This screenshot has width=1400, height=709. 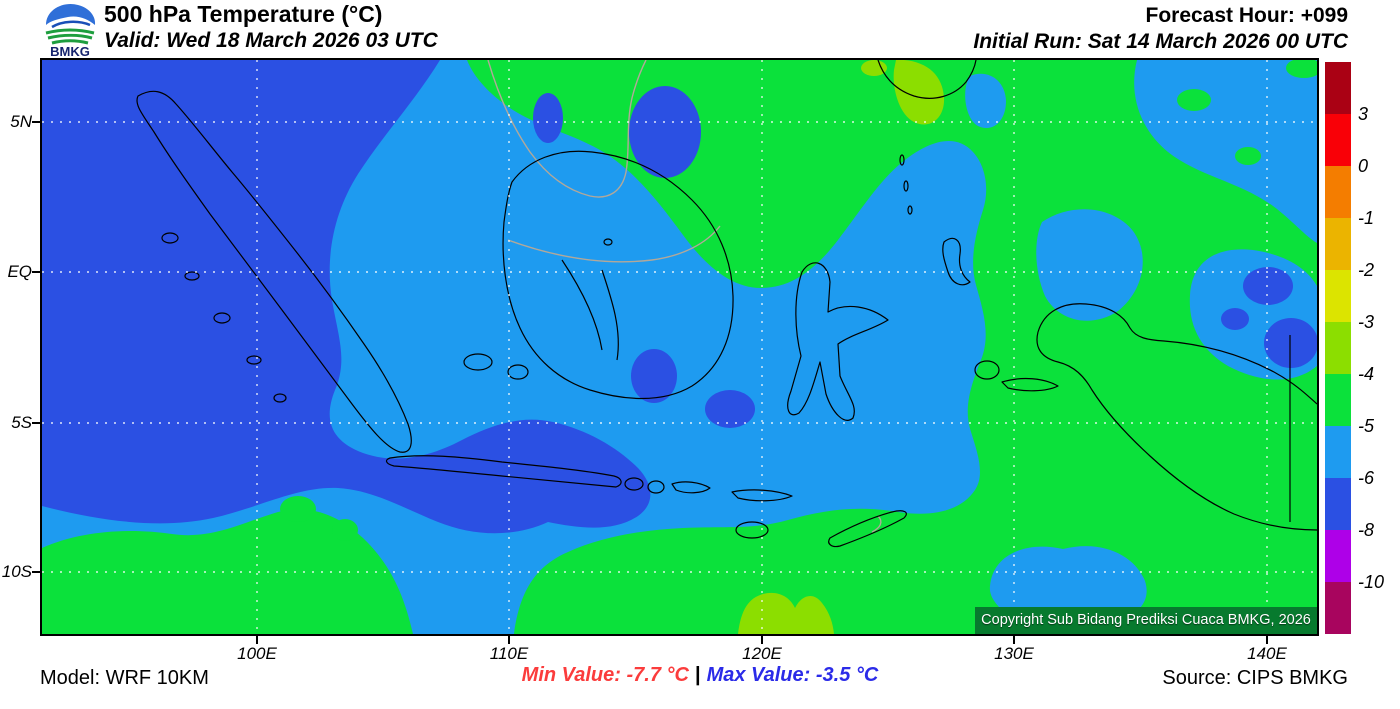 I want to click on lake-north, so click(x=985, y=101).